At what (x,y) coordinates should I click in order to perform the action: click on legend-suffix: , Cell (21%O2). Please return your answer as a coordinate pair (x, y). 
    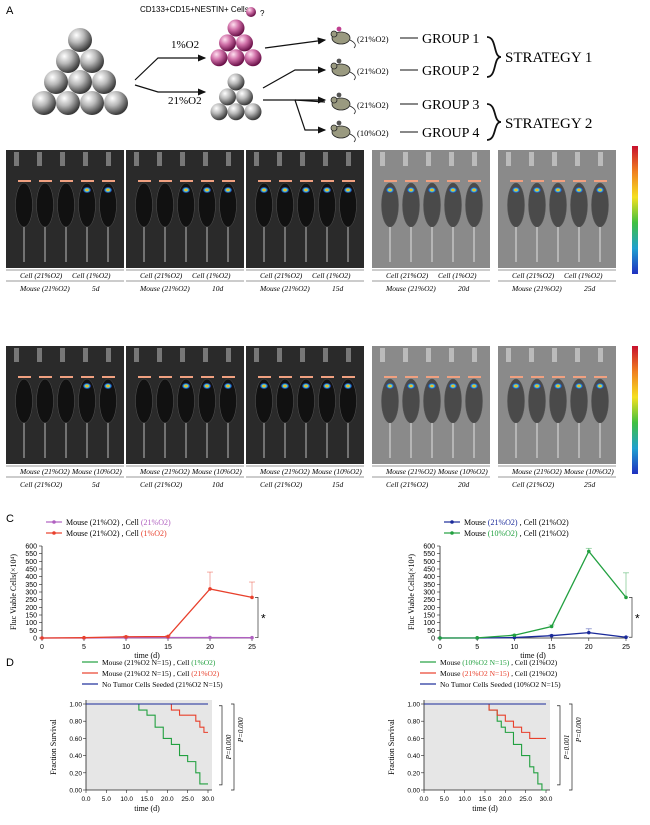
    Looking at the image, I should click on (543, 522).